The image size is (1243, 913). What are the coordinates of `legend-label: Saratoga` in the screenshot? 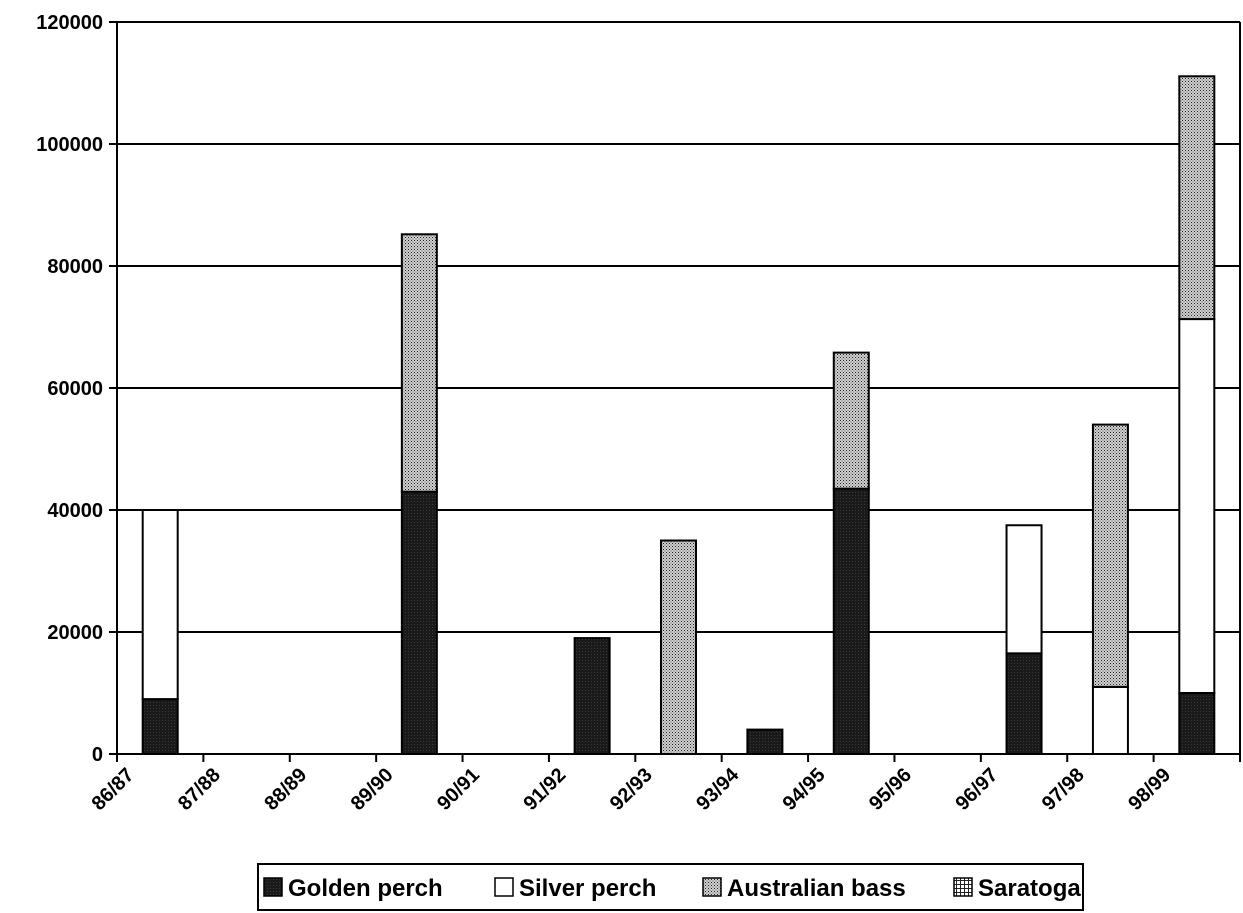 It's located at (1029, 888).